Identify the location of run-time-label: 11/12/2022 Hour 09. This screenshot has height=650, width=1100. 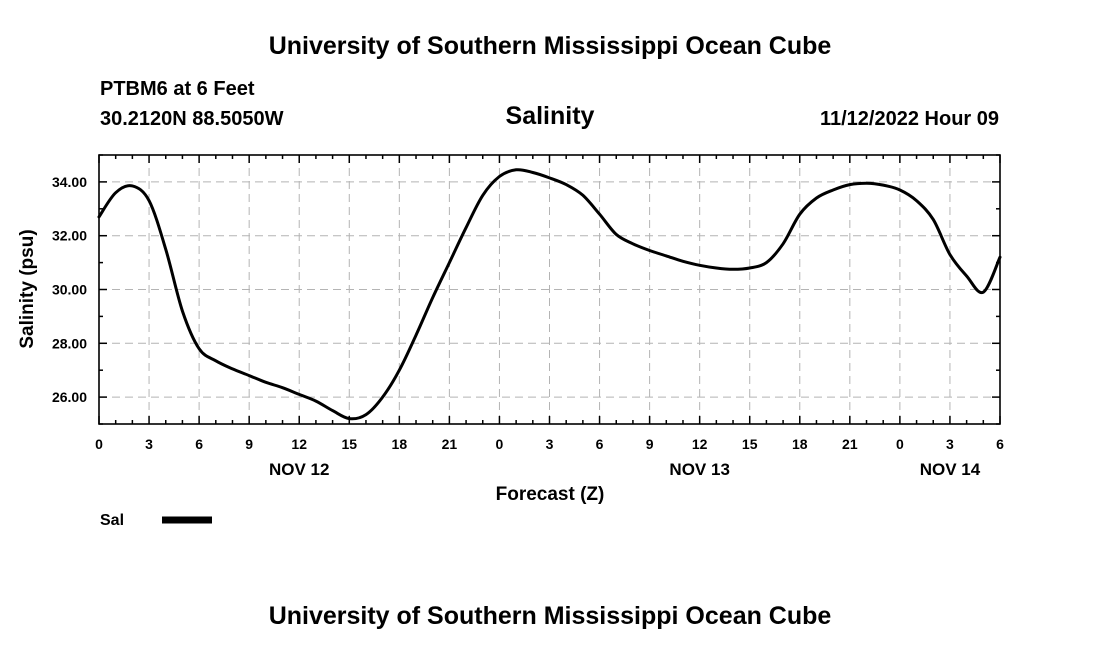
(909, 119).